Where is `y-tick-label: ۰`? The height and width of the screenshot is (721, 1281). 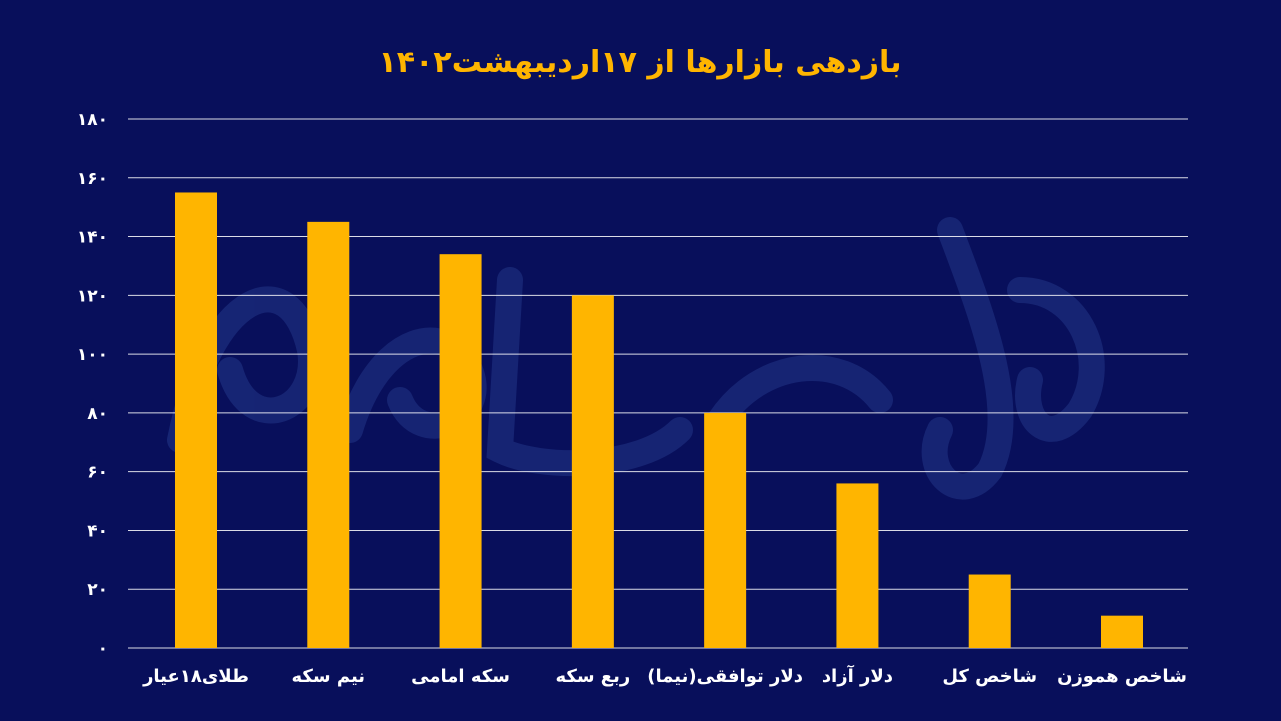 y-tick-label: ۰ is located at coordinates (103, 649).